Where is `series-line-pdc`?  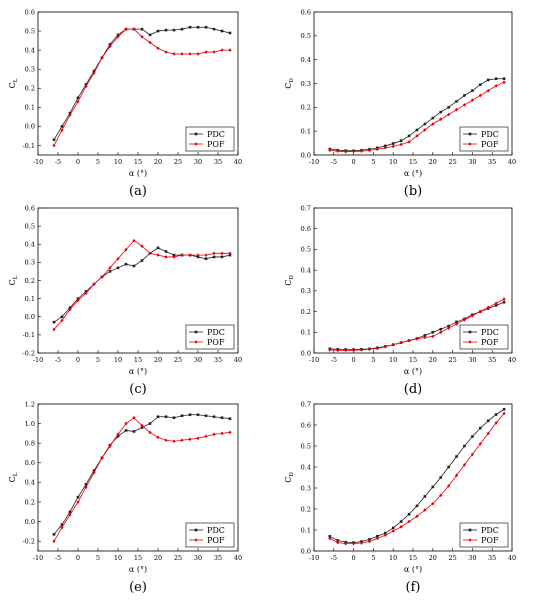 series-line-pdc is located at coordinates (142, 474).